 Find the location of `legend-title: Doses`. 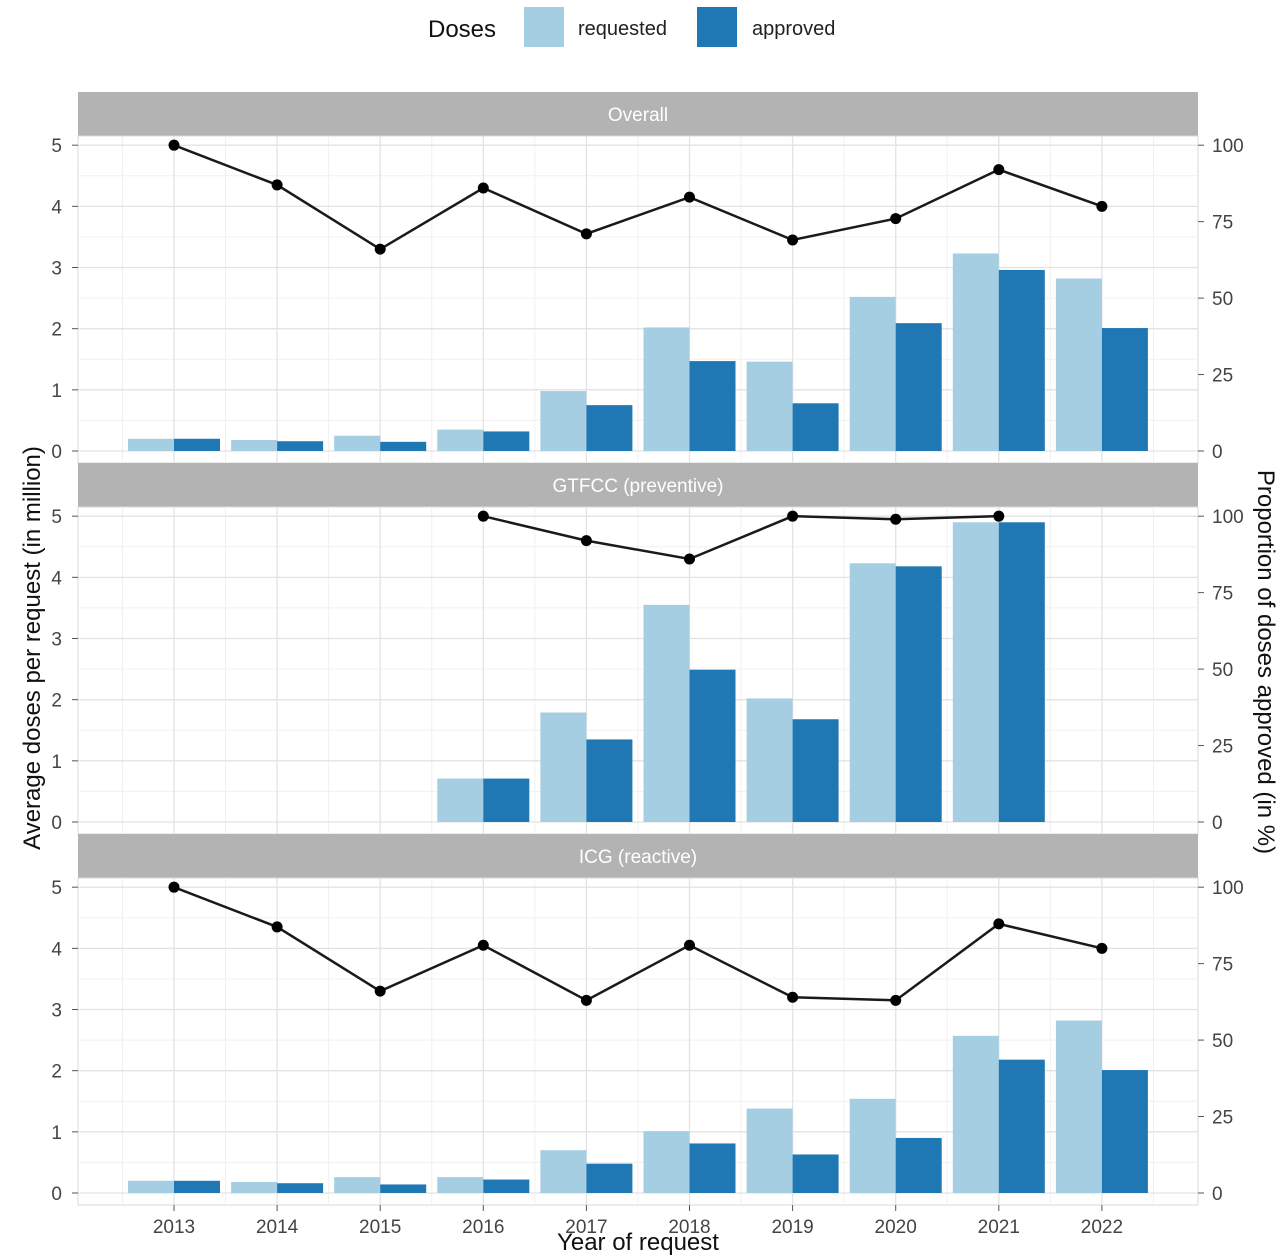

legend-title: Doses is located at coordinates (462, 29).